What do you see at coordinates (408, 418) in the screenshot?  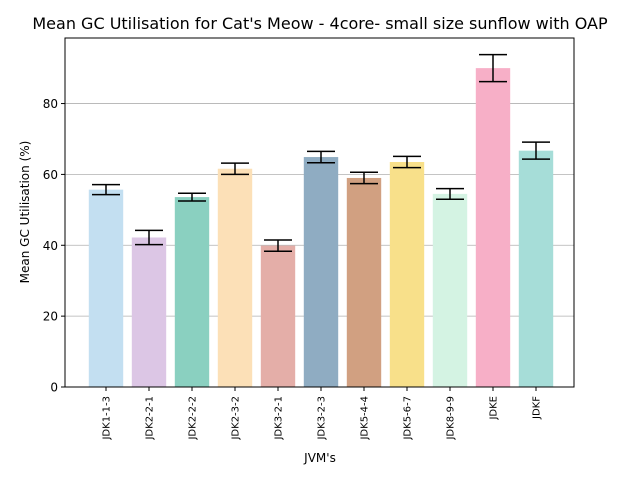 I see `x-tick-label: JDK5-6-7` at bounding box center [408, 418].